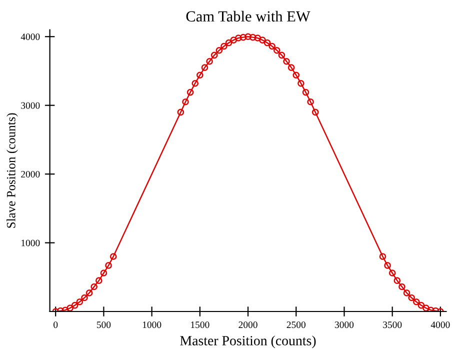 The height and width of the screenshot is (350, 453). Describe the element at coordinates (30, 174) in the screenshot. I see `y-tick-label: 2000` at that location.